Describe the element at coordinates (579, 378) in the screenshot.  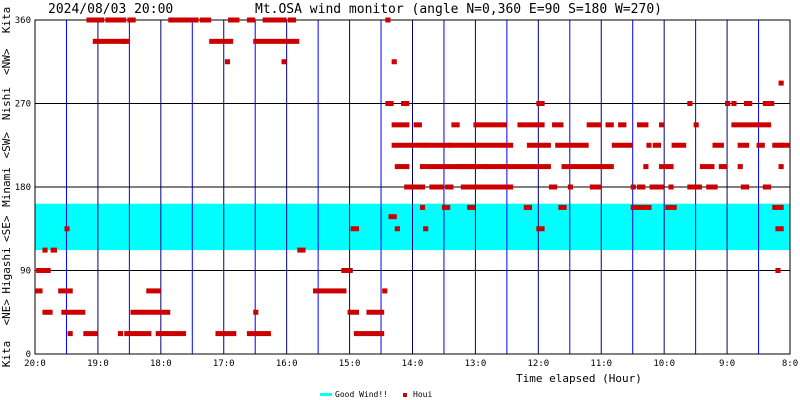
I see `x-axis-label: Time elapsed (Hour)` at that location.